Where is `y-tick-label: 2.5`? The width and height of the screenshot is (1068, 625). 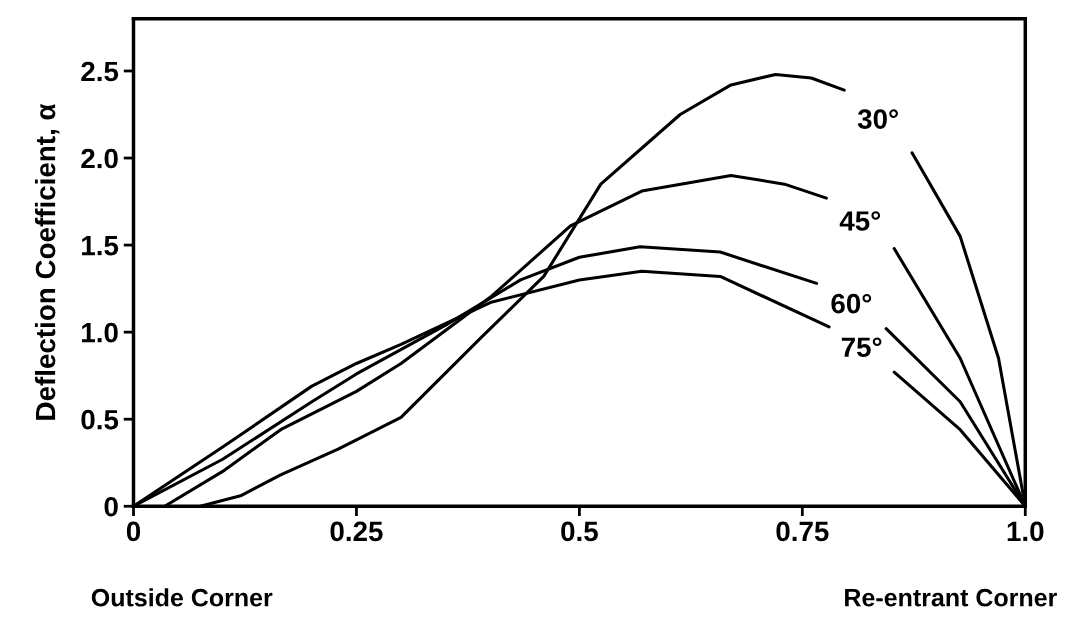
y-tick-label: 2.5 is located at coordinates (100, 71).